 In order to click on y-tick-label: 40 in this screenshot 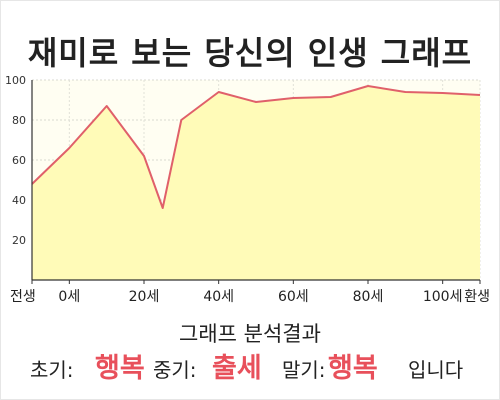, I will do `click(19, 200)`.